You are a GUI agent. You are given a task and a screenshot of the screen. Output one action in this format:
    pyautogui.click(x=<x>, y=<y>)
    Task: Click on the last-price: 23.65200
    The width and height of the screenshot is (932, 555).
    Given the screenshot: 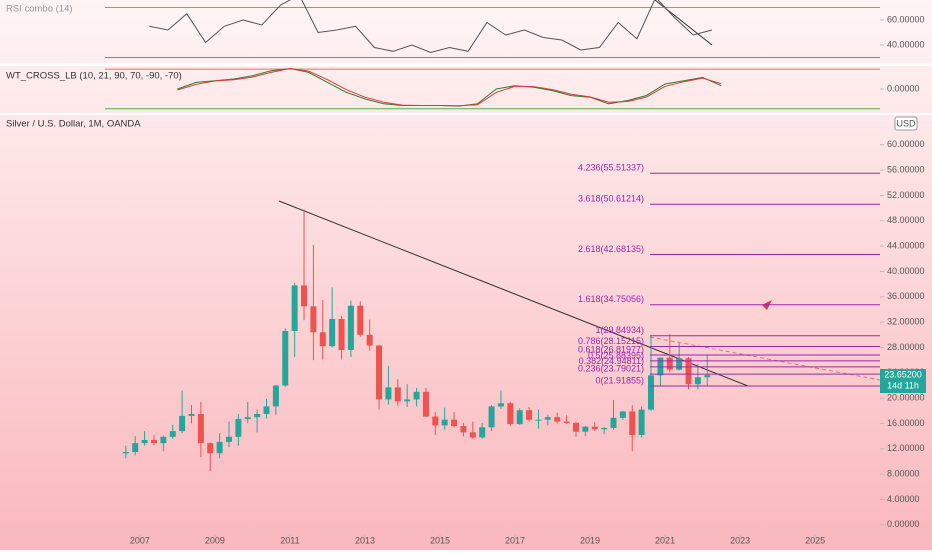 What is the action you would take?
    pyautogui.click(x=903, y=374)
    